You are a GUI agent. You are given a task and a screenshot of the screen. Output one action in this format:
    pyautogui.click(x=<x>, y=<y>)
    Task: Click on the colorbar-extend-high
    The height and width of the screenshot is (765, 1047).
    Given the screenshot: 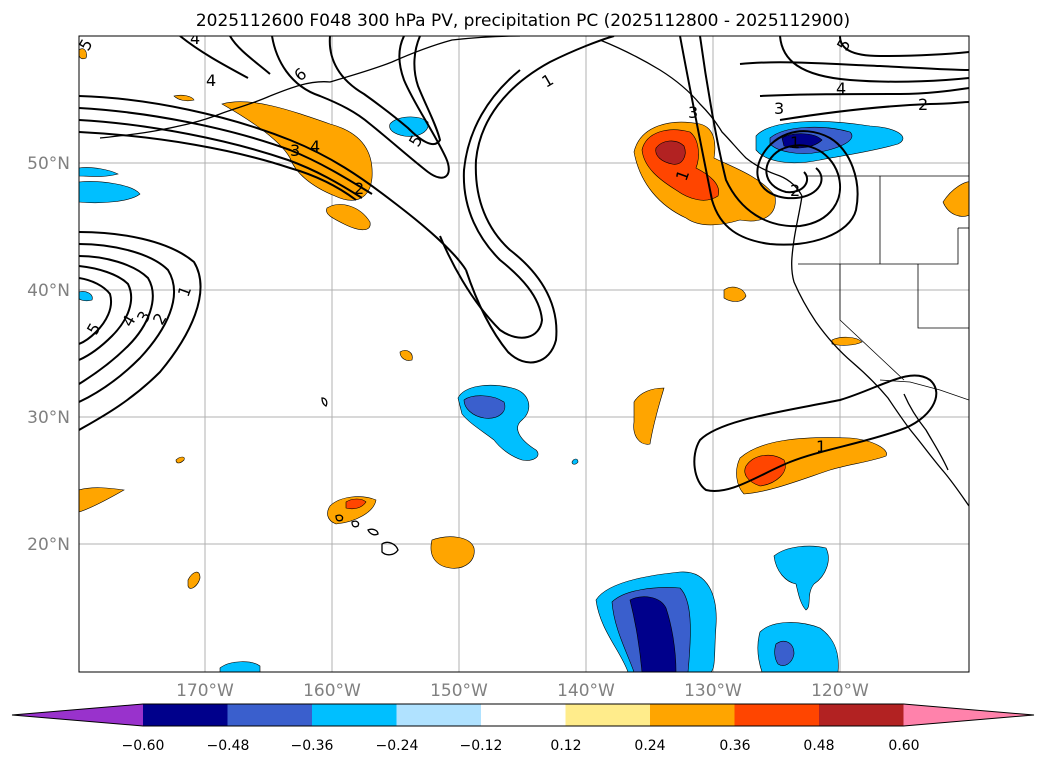 What is the action you would take?
    pyautogui.click(x=968, y=715)
    